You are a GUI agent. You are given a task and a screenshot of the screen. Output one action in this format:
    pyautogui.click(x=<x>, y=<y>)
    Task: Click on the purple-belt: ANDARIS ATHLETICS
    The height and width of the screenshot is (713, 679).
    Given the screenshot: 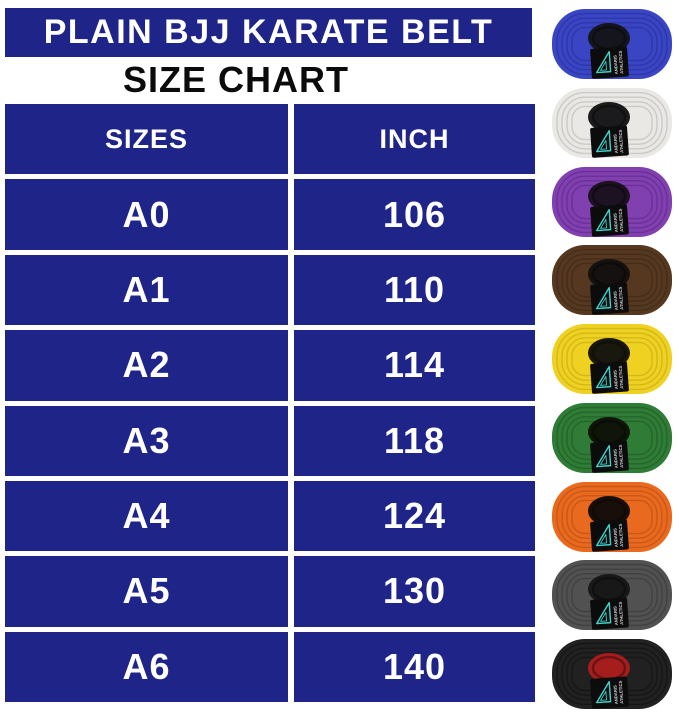 What is the action you would take?
    pyautogui.click(x=612, y=202)
    